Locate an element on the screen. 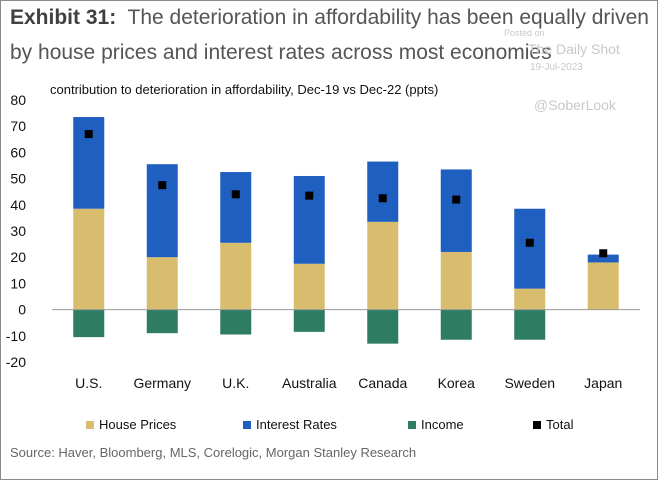  y-tick-label: 0 is located at coordinates (22, 310).